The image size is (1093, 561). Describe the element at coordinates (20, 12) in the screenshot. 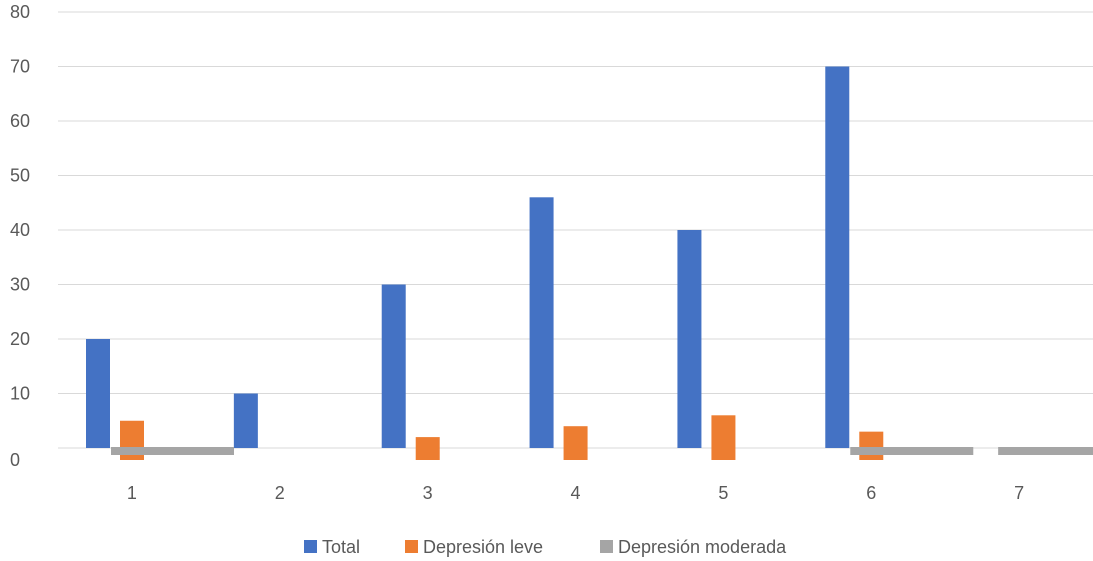

I see `y-tick-label: 80` at that location.